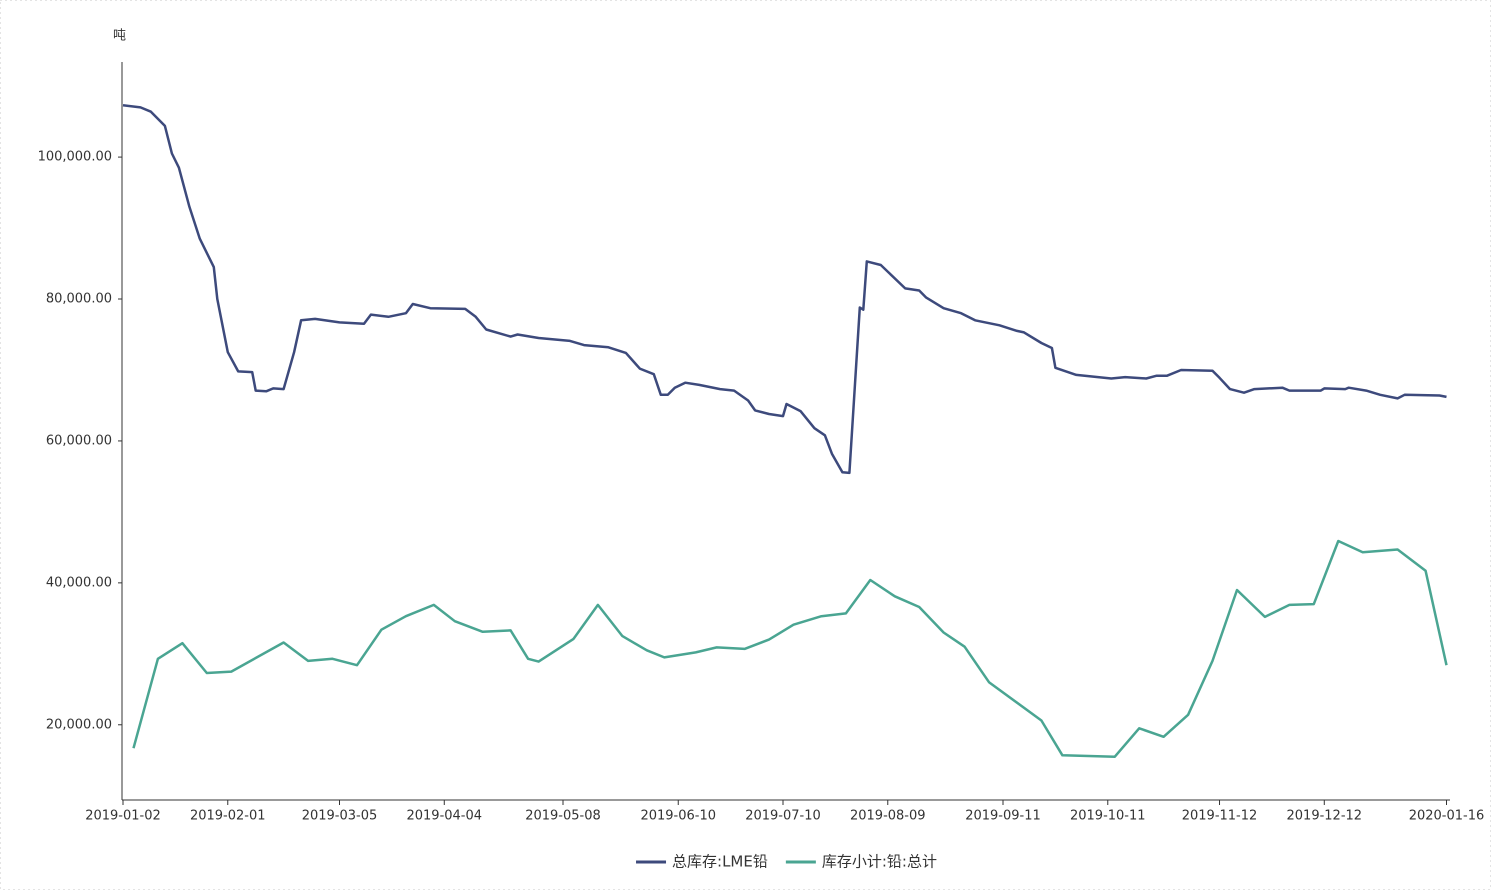 This screenshot has width=1491, height=890. Describe the element at coordinates (563, 816) in the screenshot. I see `x-tick-label: 2019-05-08` at that location.